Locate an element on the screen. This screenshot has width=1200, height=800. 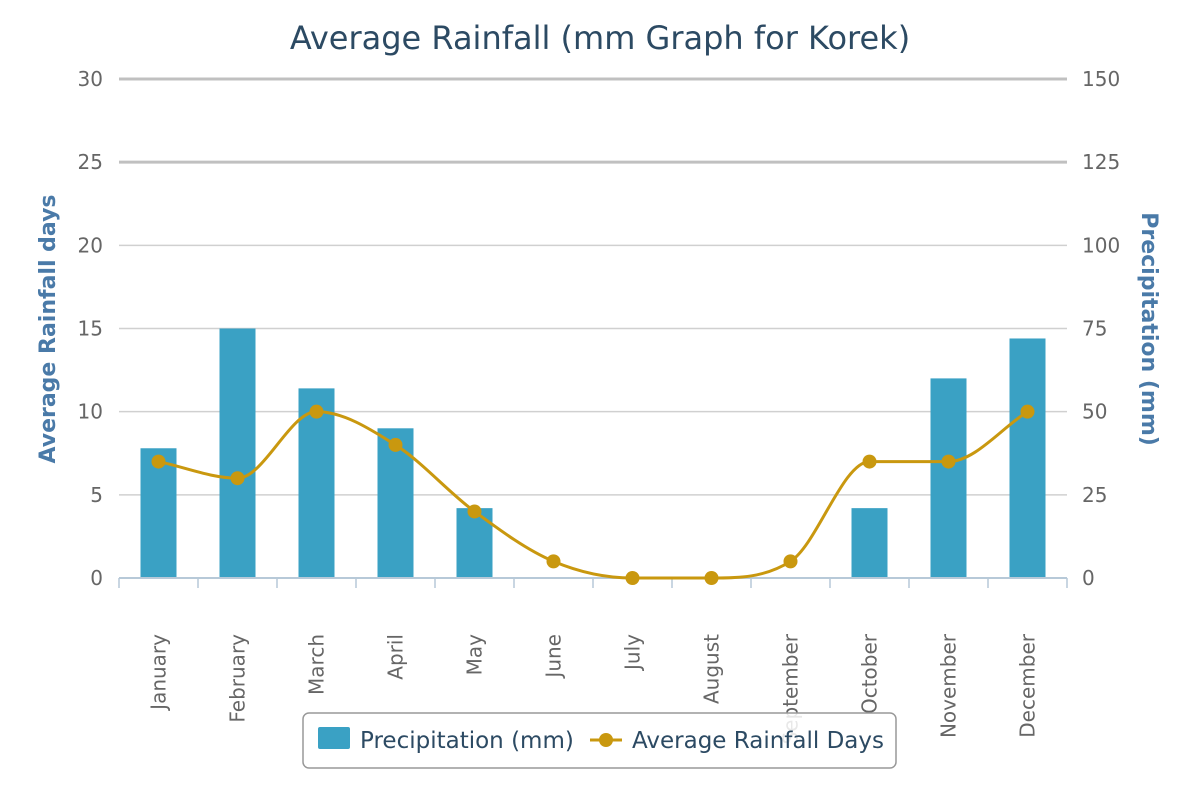
x-tick-label: December is located at coordinates (1028, 685).